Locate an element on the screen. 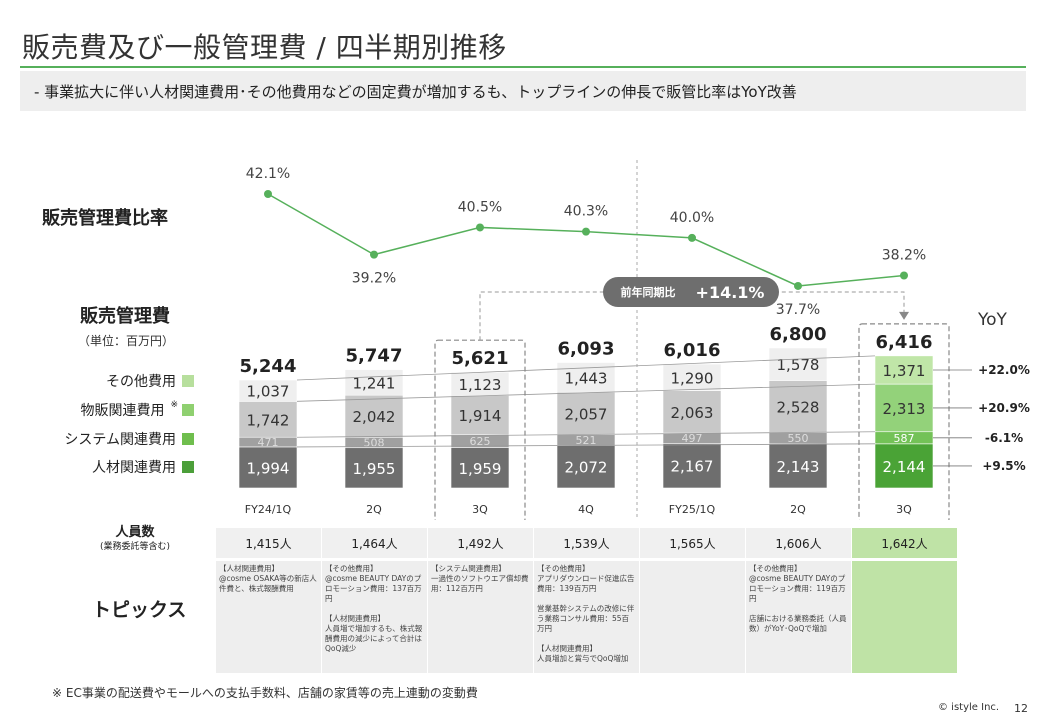 Image resolution: width=1040 pixels, height=720 pixels. legend-swatch-other is located at coordinates (188, 381).